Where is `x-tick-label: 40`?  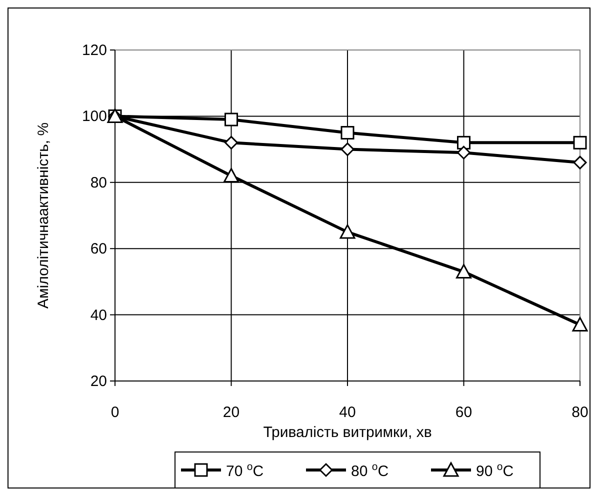 x-tick-label: 40 is located at coordinates (347, 412).